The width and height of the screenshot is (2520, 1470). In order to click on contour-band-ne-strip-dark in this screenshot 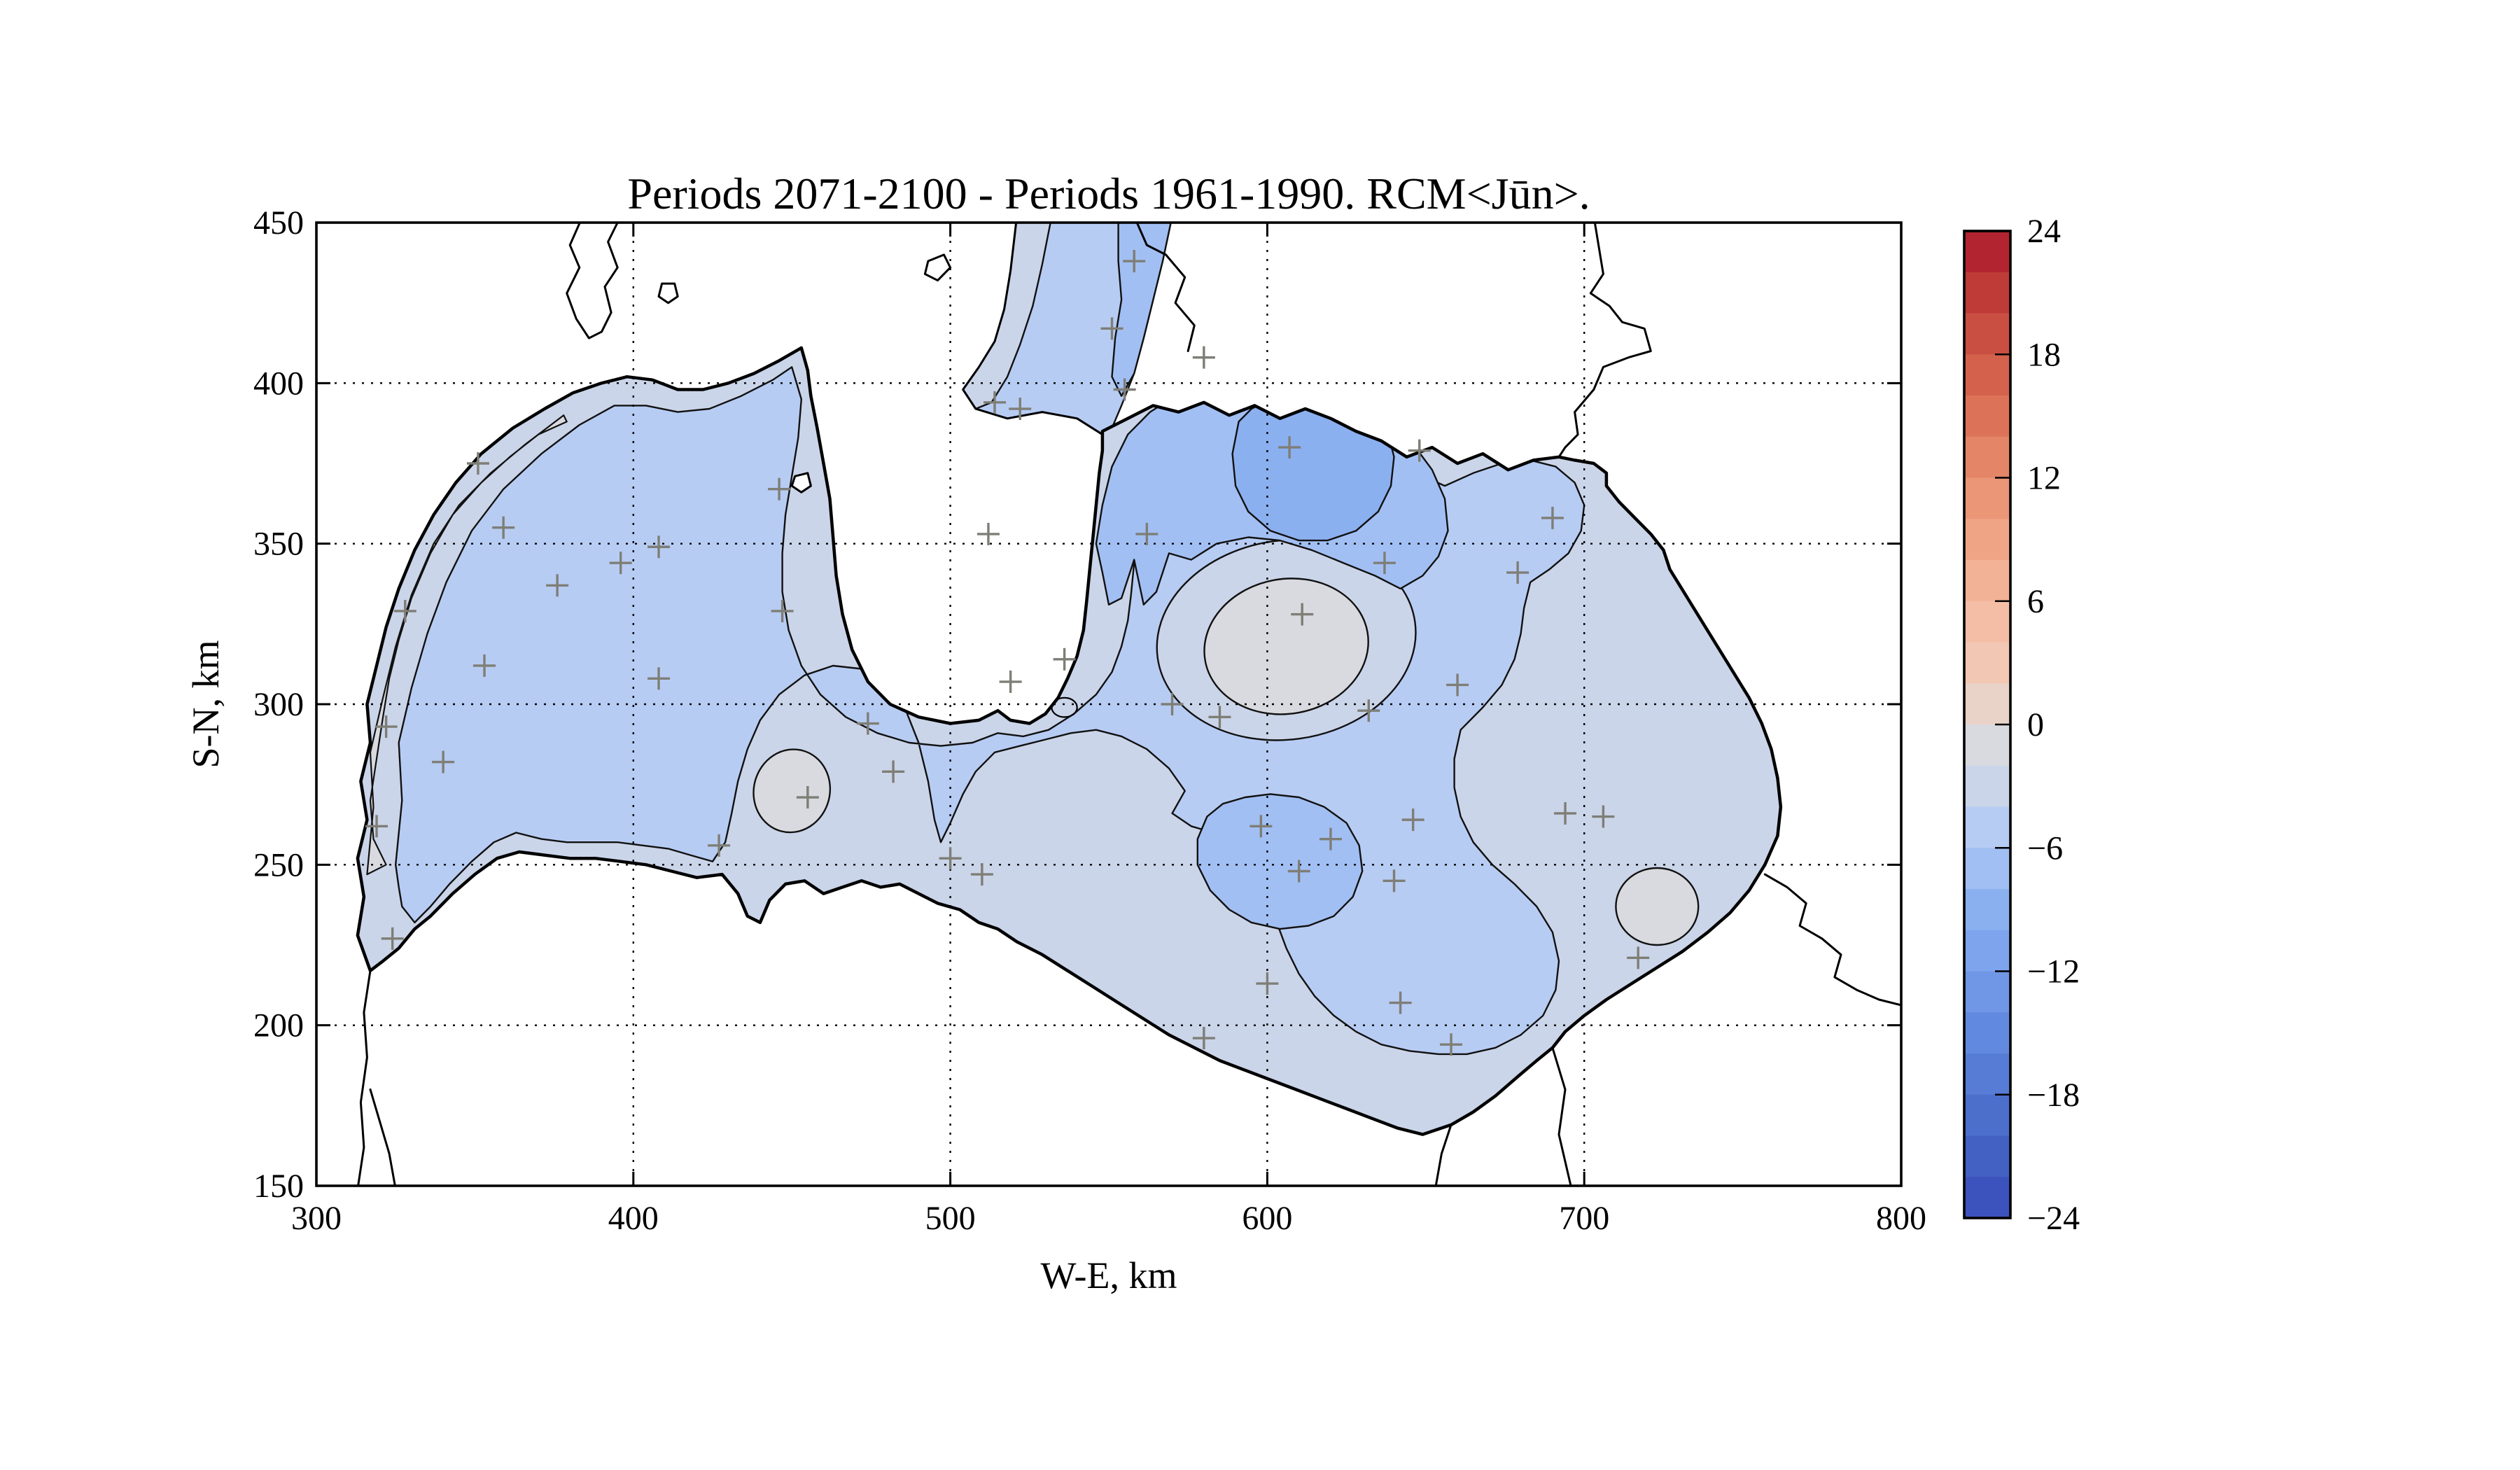, I will do `click(1141, 310)`.